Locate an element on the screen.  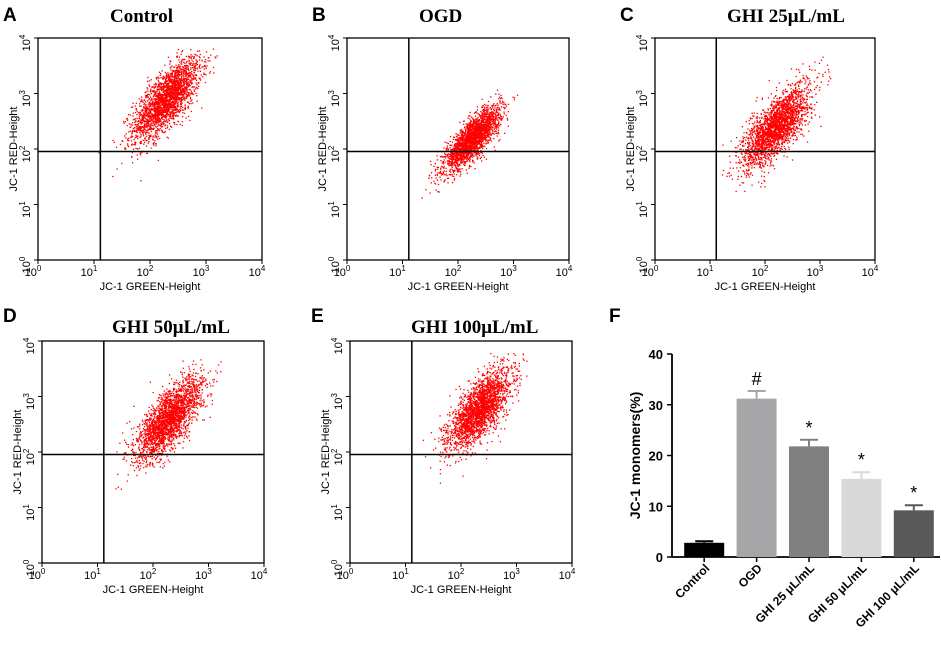
y-tick-label: 101 is located at coordinates (334, 209).